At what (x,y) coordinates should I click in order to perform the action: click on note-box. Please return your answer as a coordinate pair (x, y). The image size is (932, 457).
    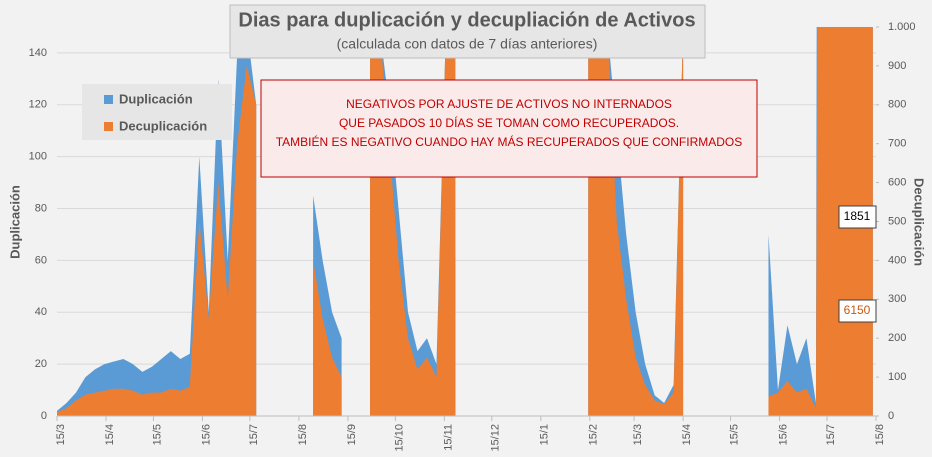
    Looking at the image, I should click on (509, 128).